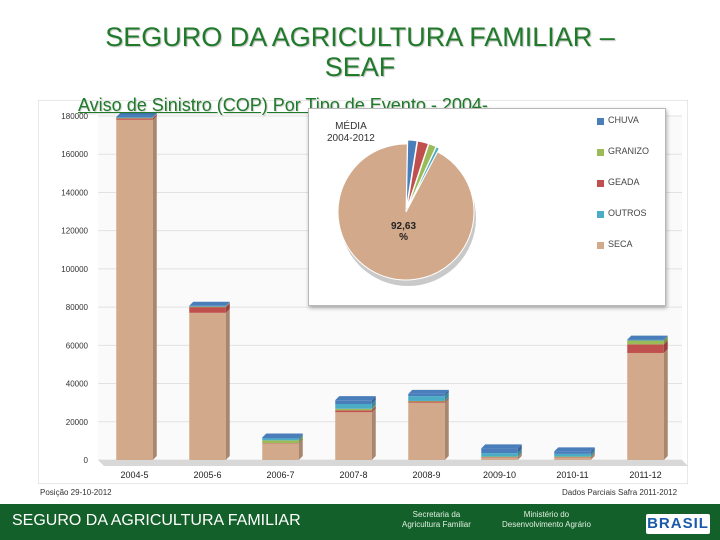 This screenshot has height=540, width=720. Describe the element at coordinates (393, 463) in the screenshot. I see `chart-floor` at that location.